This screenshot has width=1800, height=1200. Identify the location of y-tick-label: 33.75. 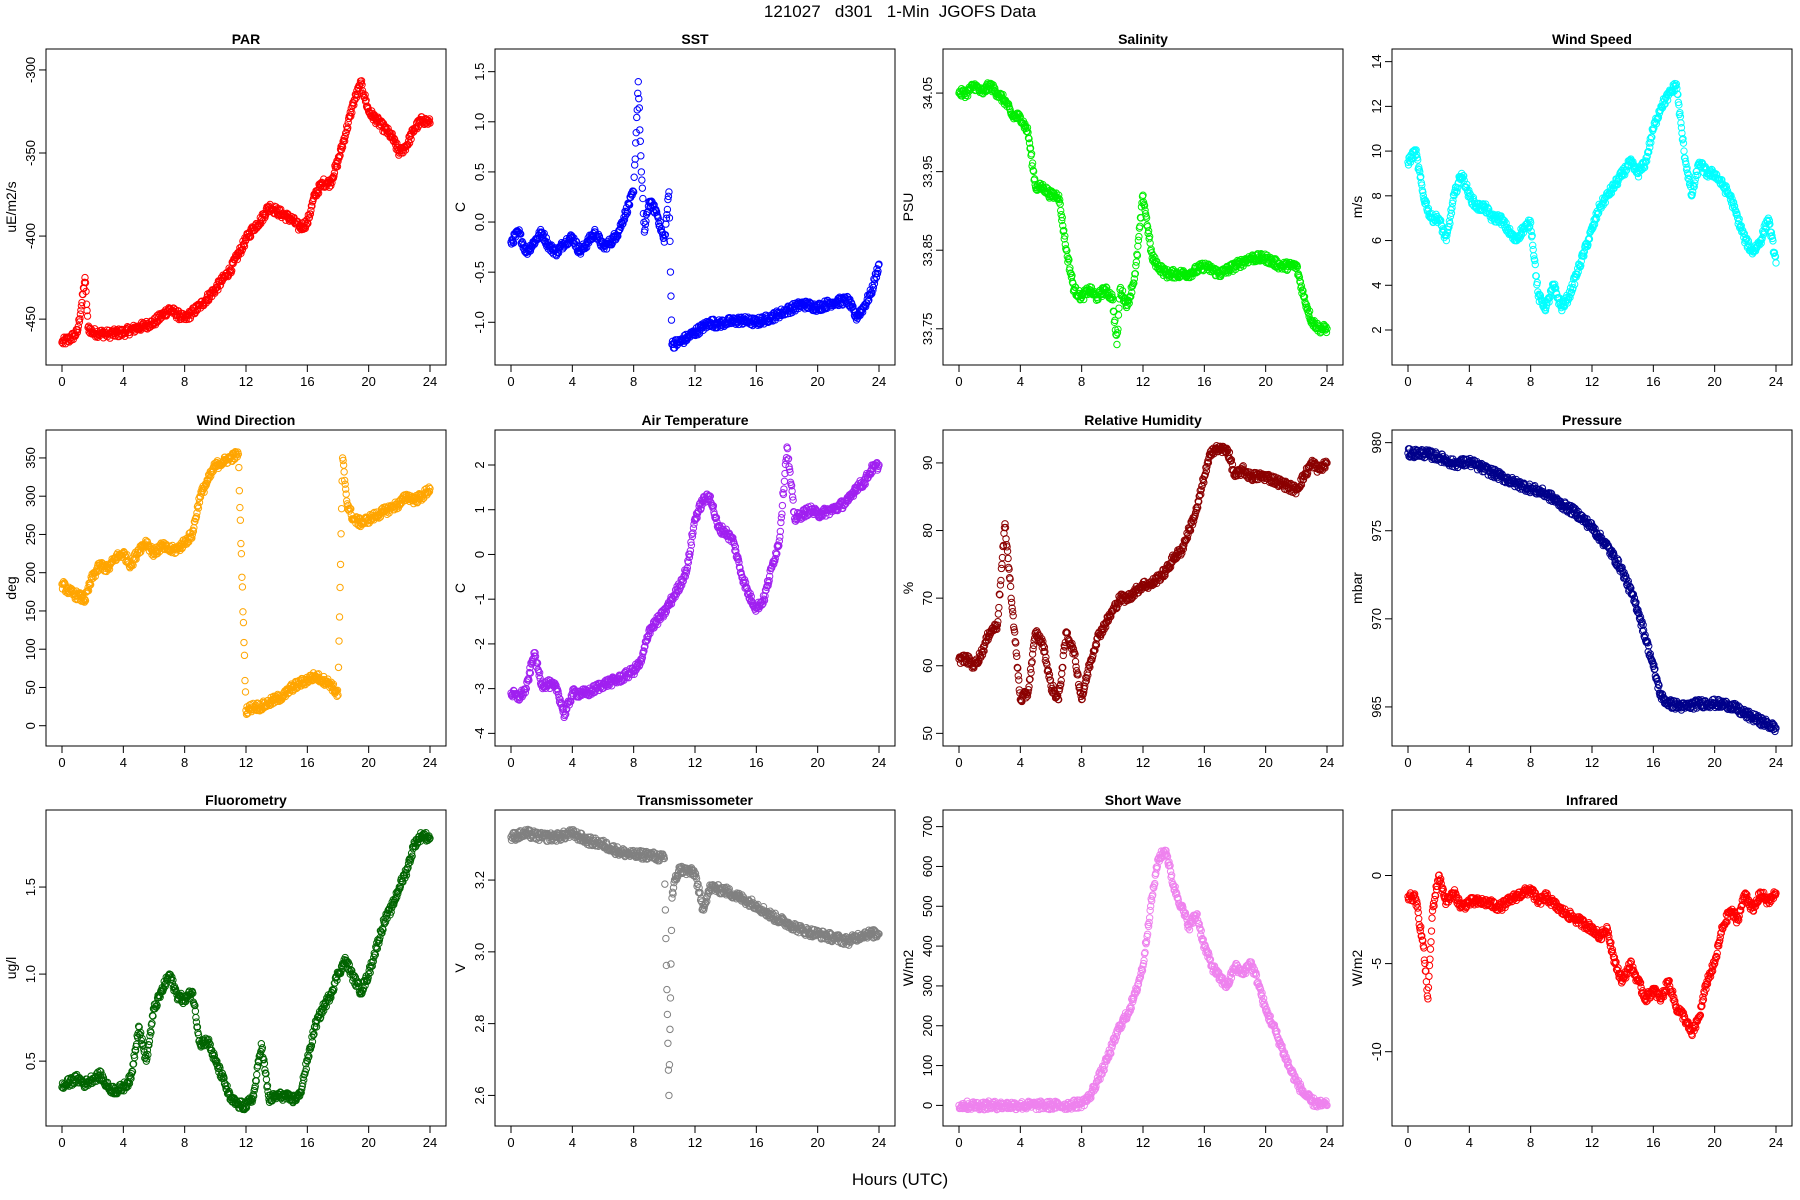
(927, 329).